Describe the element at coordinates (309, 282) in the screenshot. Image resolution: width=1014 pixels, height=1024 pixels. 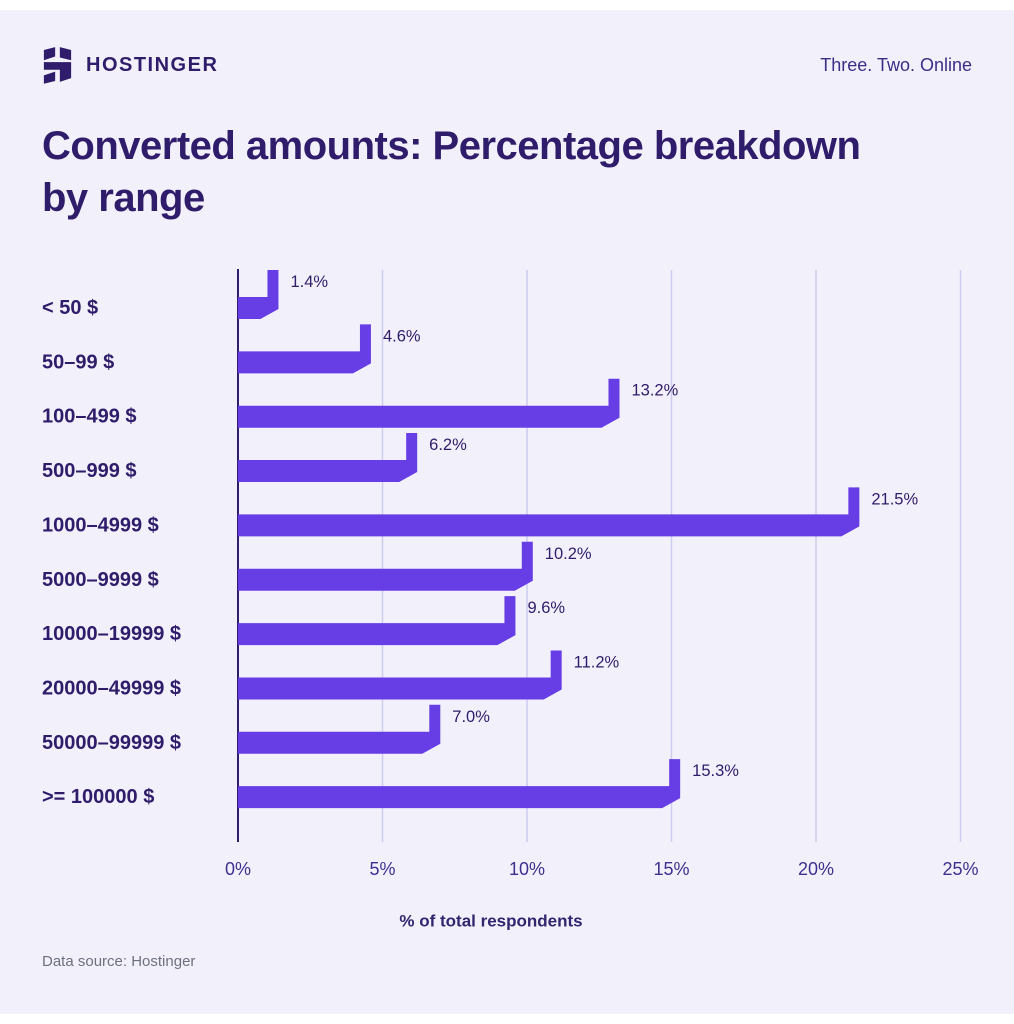
I see `bar-value-label: 1.4%` at that location.